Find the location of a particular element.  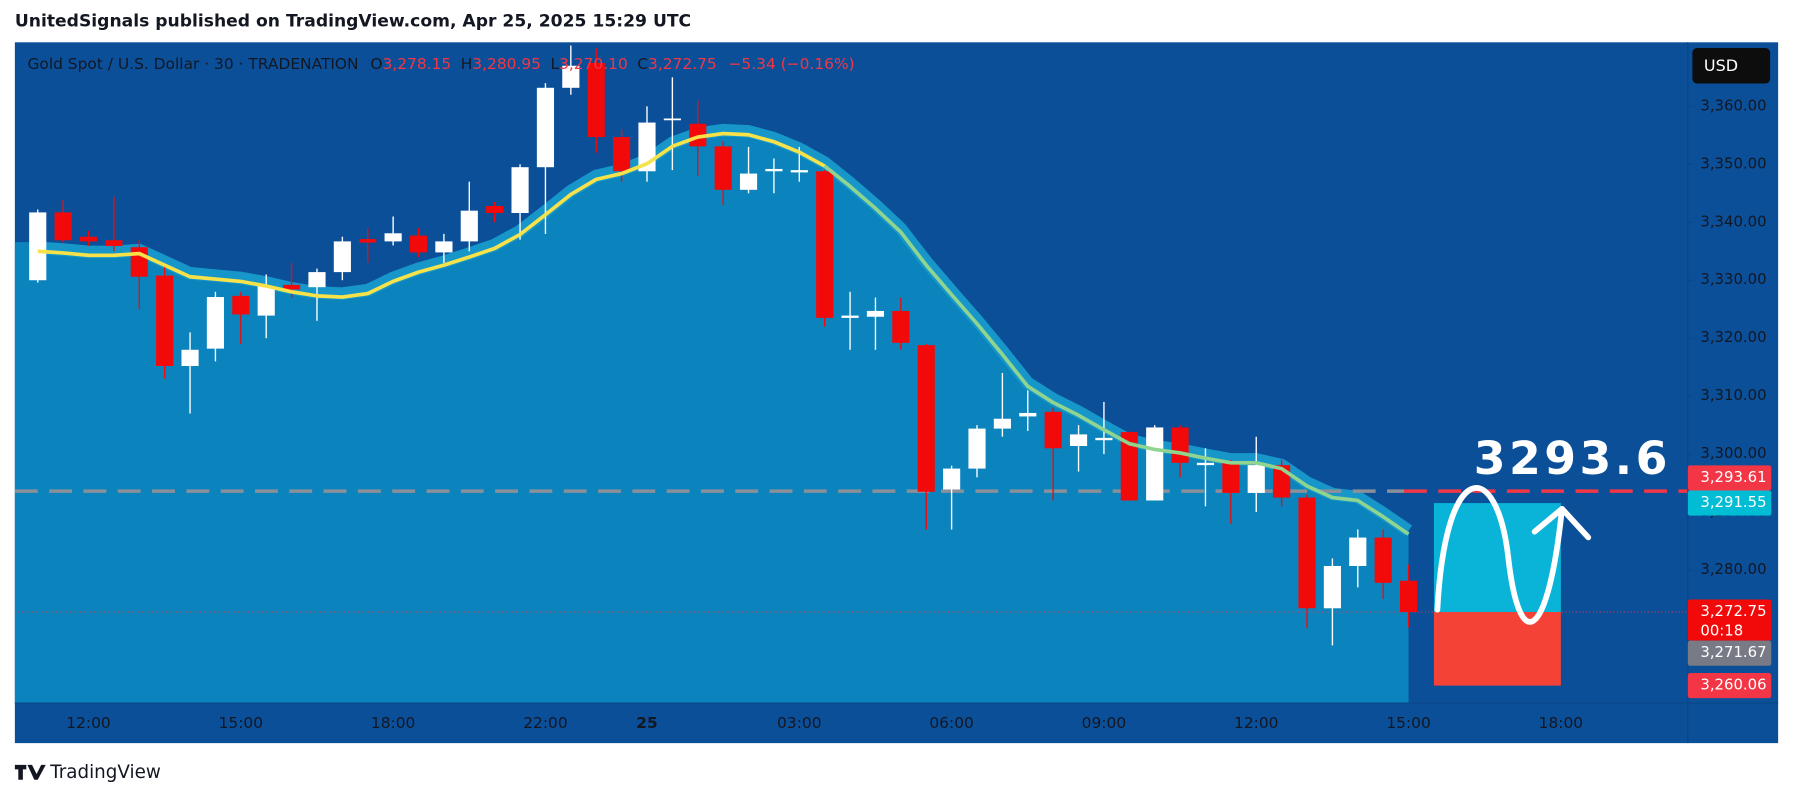

legend-value: 3,272.75 is located at coordinates (682, 64).